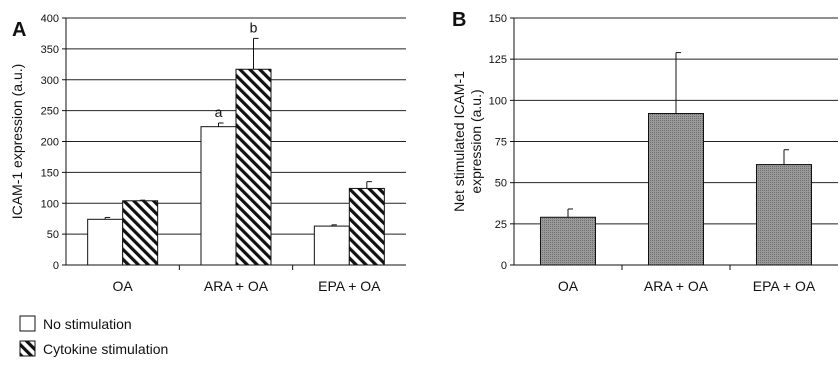 Image resolution: width=840 pixels, height=373 pixels. Describe the element at coordinates (27, 348) in the screenshot. I see `legend-swatch-cytokine-stimulation` at that location.